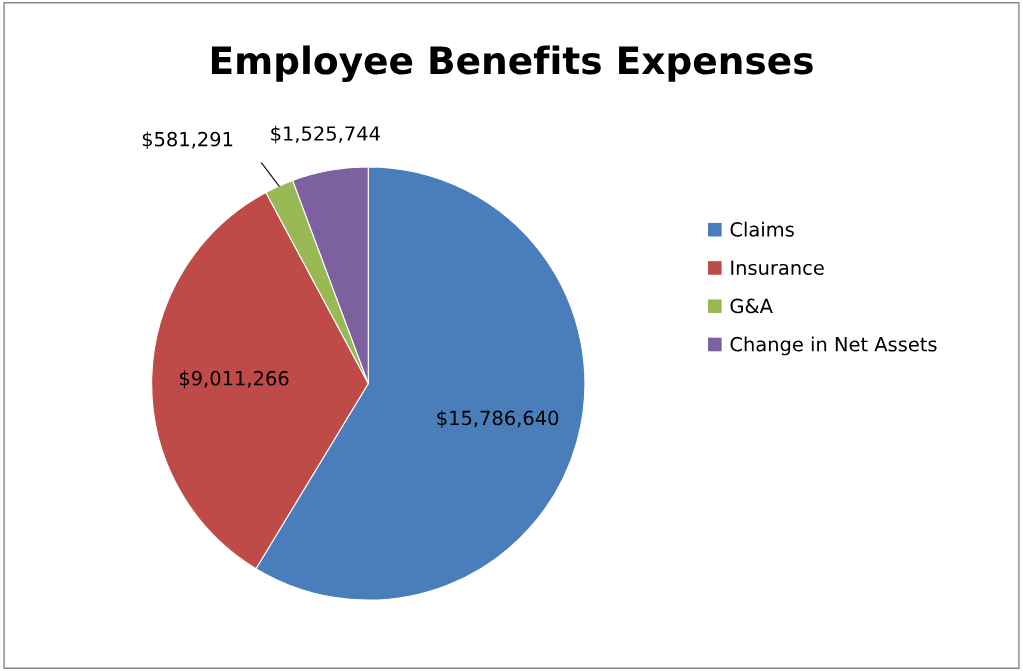 The height and width of the screenshot is (671, 1023). I want to click on chart-title: Employee Benefits Expenses, so click(512, 64).